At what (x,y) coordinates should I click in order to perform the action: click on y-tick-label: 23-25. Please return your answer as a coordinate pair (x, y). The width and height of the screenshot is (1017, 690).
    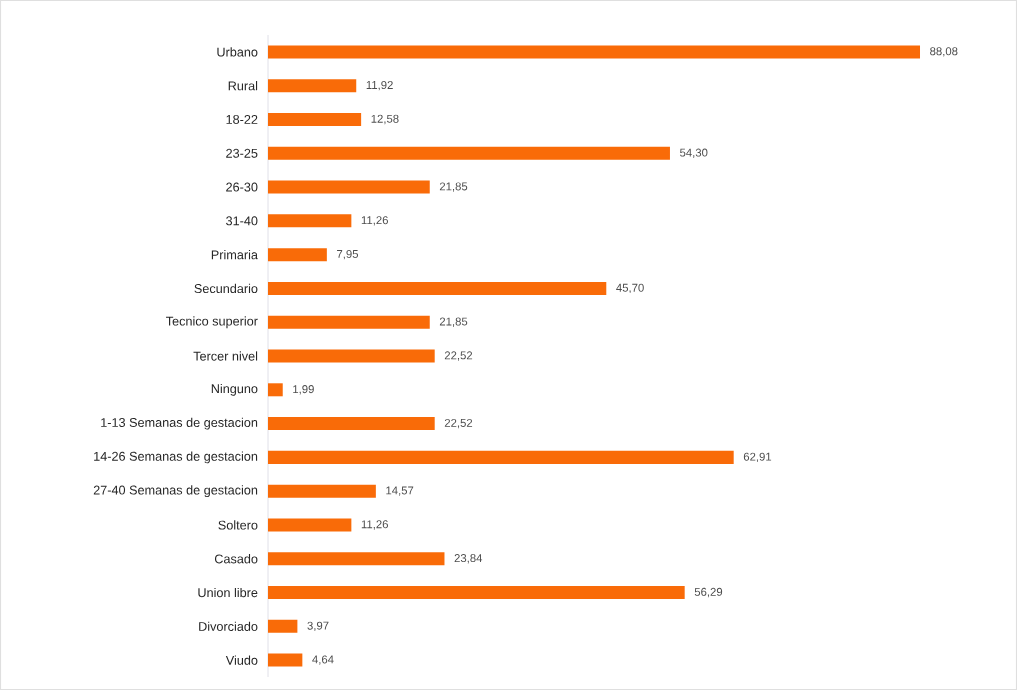
    Looking at the image, I should click on (242, 153).